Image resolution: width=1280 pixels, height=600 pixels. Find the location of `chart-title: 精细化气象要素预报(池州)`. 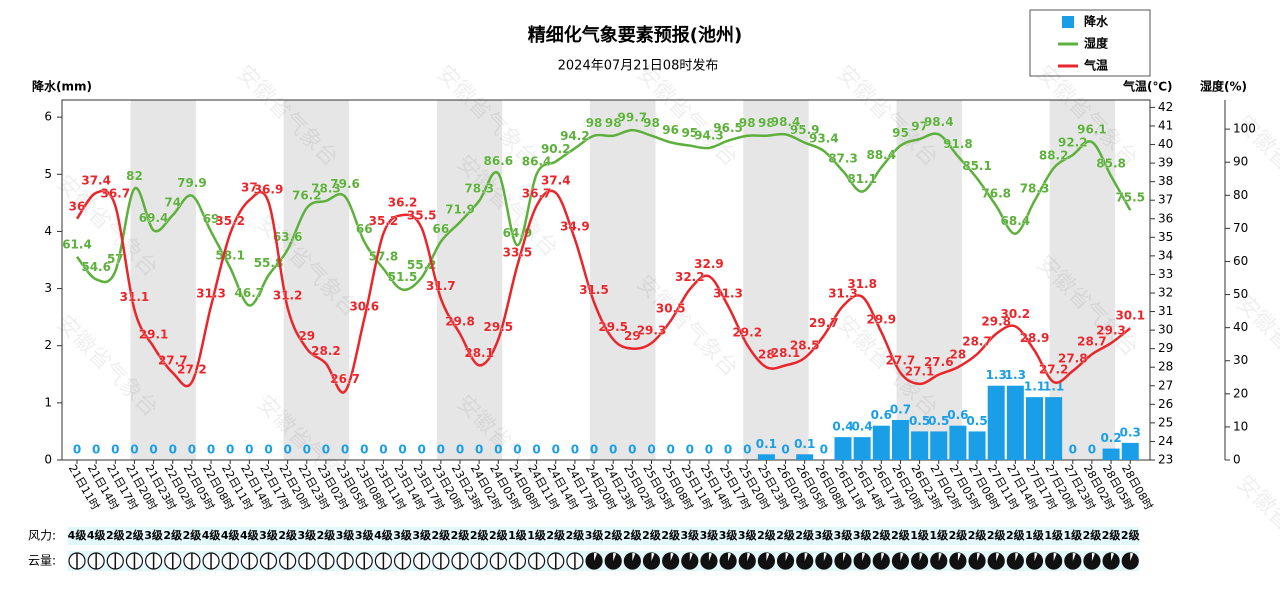

chart-title: 精细化气象要素预报(池州) is located at coordinates (635, 35).